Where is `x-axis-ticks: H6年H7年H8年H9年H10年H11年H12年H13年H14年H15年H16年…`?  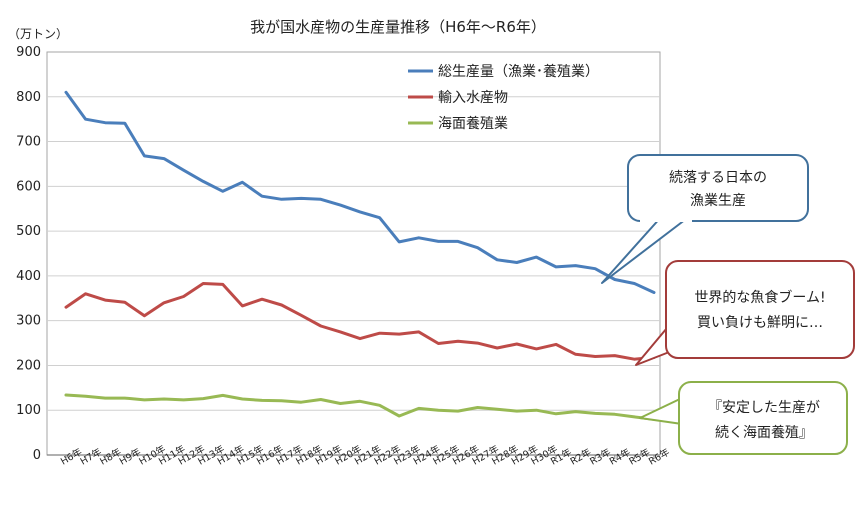
x-axis-ticks: H6年H7年H8年H9年H10年H11年H12年H13年H14年H15年H16年… is located at coordinates (366, 455).